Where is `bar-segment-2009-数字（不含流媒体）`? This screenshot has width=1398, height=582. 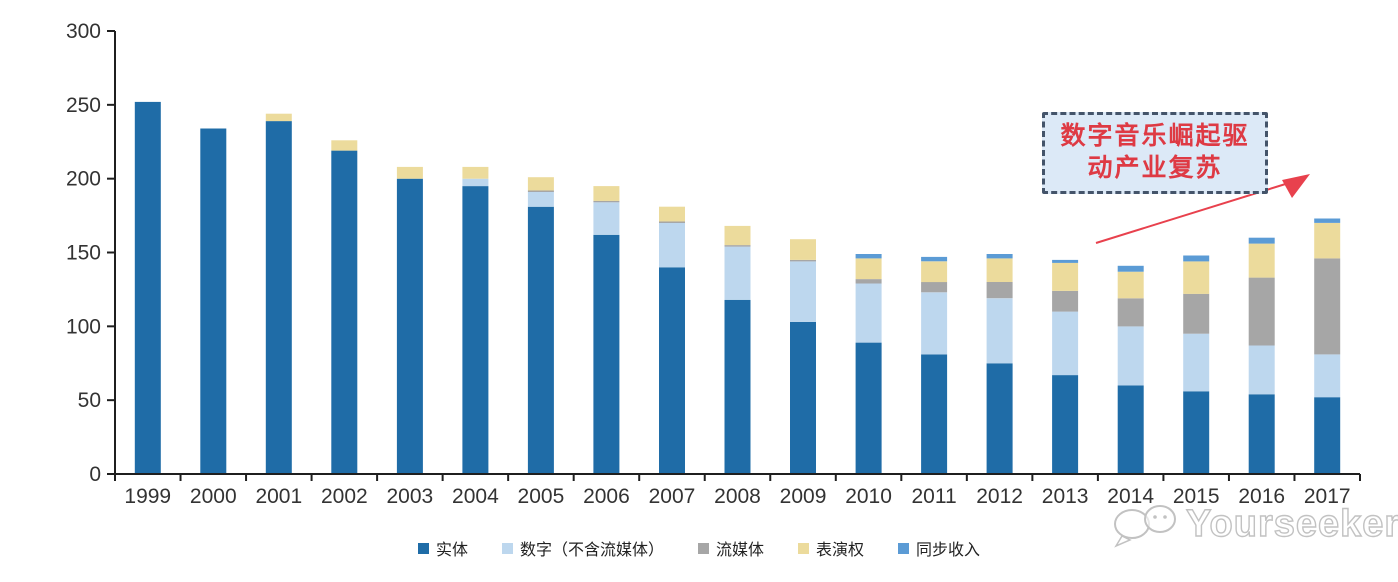 bar-segment-2009-数字（不含流媒体） is located at coordinates (803, 291).